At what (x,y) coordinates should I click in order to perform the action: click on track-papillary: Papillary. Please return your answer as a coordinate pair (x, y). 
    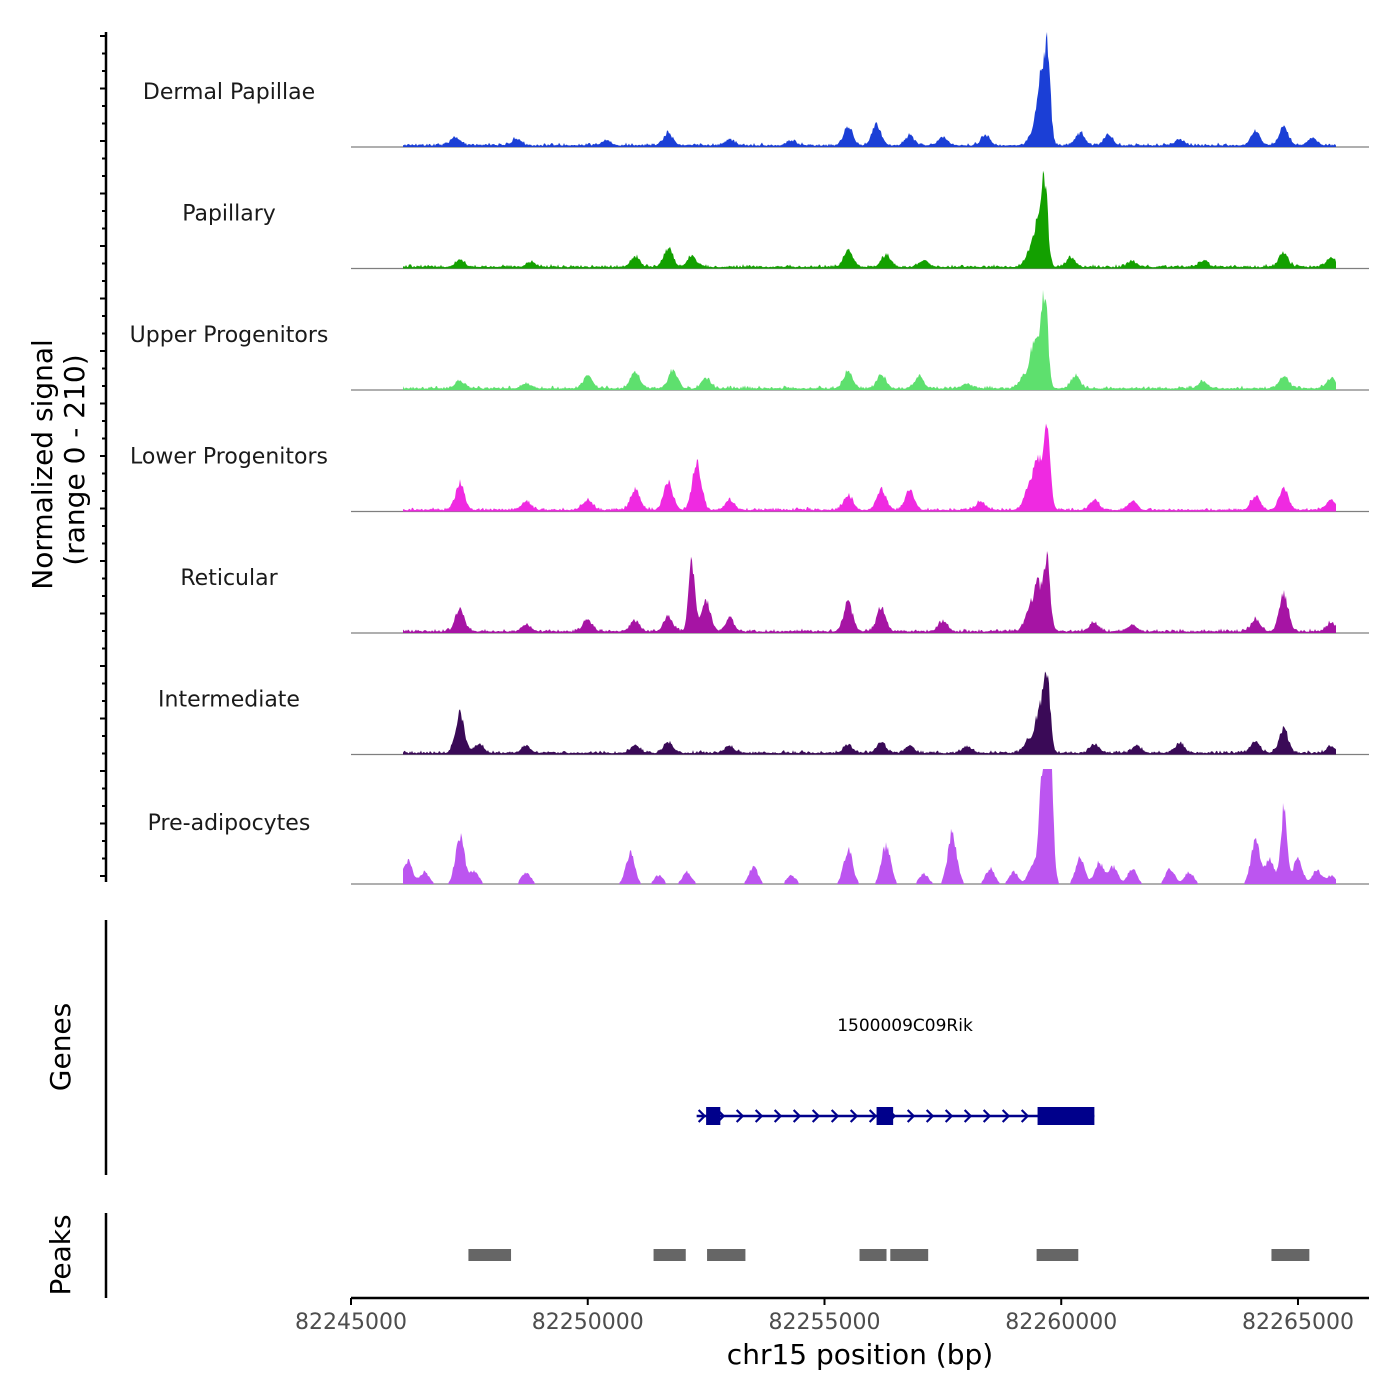
    Looking at the image, I should click on (775, 220).